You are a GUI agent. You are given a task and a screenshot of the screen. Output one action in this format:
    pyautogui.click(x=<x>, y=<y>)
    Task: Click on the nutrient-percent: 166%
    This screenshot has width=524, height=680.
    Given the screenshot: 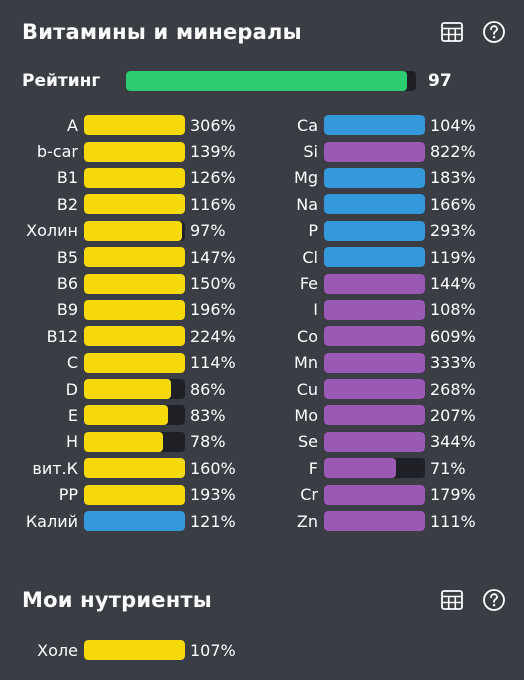 What is the action you would take?
    pyautogui.click(x=453, y=204)
    